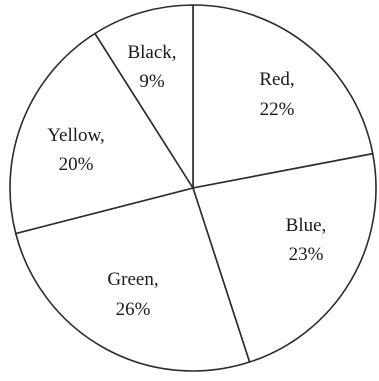  I want to click on slice-label-blue: Blue,, so click(306, 225).